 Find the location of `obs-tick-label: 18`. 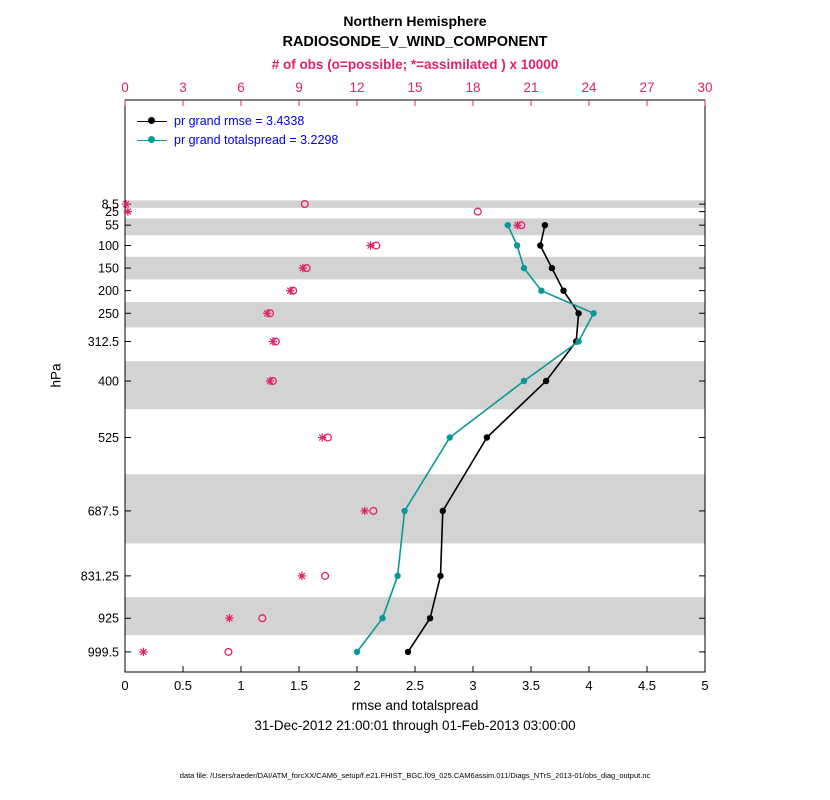

obs-tick-label: 18 is located at coordinates (472, 87).